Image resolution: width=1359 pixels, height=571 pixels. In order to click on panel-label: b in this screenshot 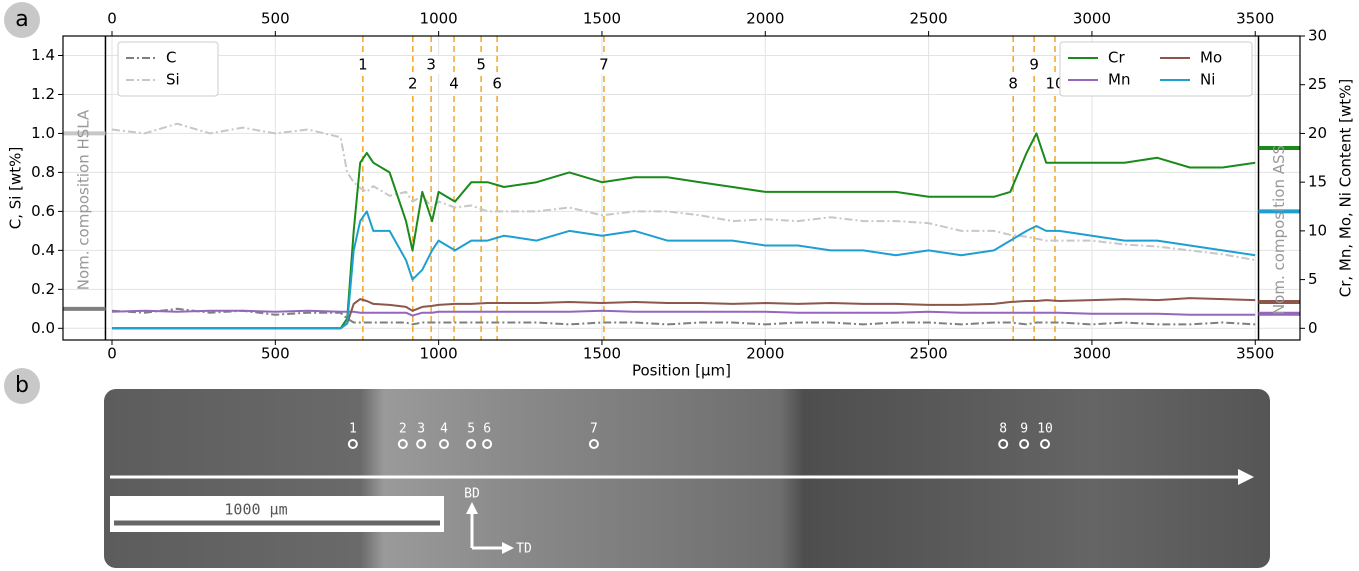, I will do `click(22, 385)`.